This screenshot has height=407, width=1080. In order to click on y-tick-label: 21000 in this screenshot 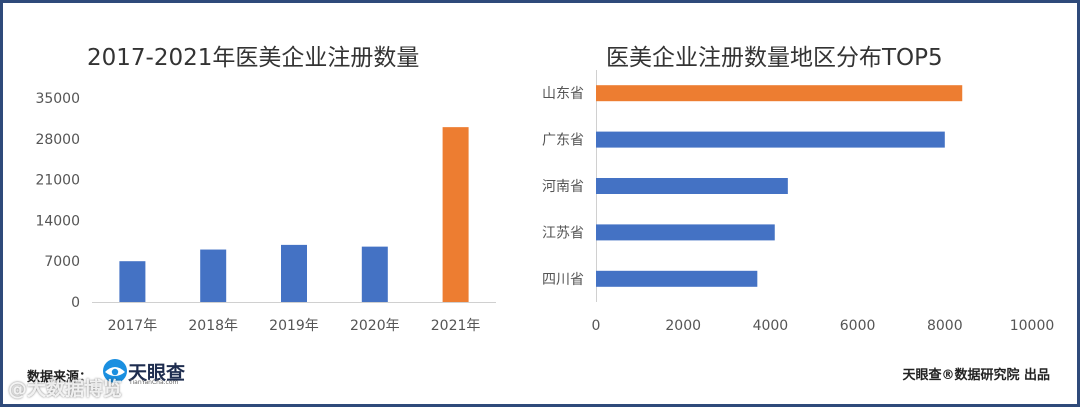, I will do `click(57, 181)`.